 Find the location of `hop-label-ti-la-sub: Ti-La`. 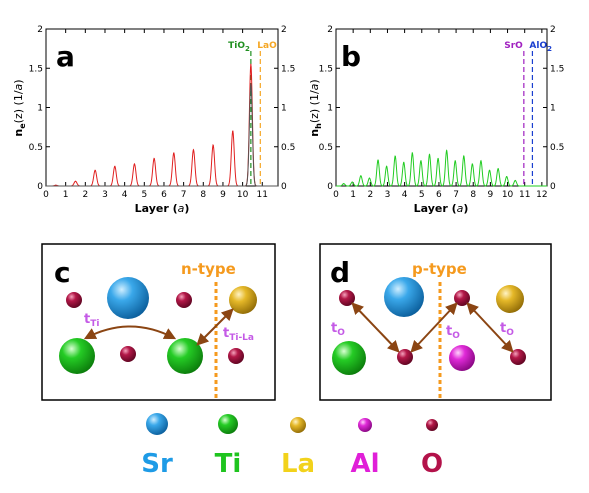

hop-label-ti-la-sub: Ti-La is located at coordinates (241, 338).